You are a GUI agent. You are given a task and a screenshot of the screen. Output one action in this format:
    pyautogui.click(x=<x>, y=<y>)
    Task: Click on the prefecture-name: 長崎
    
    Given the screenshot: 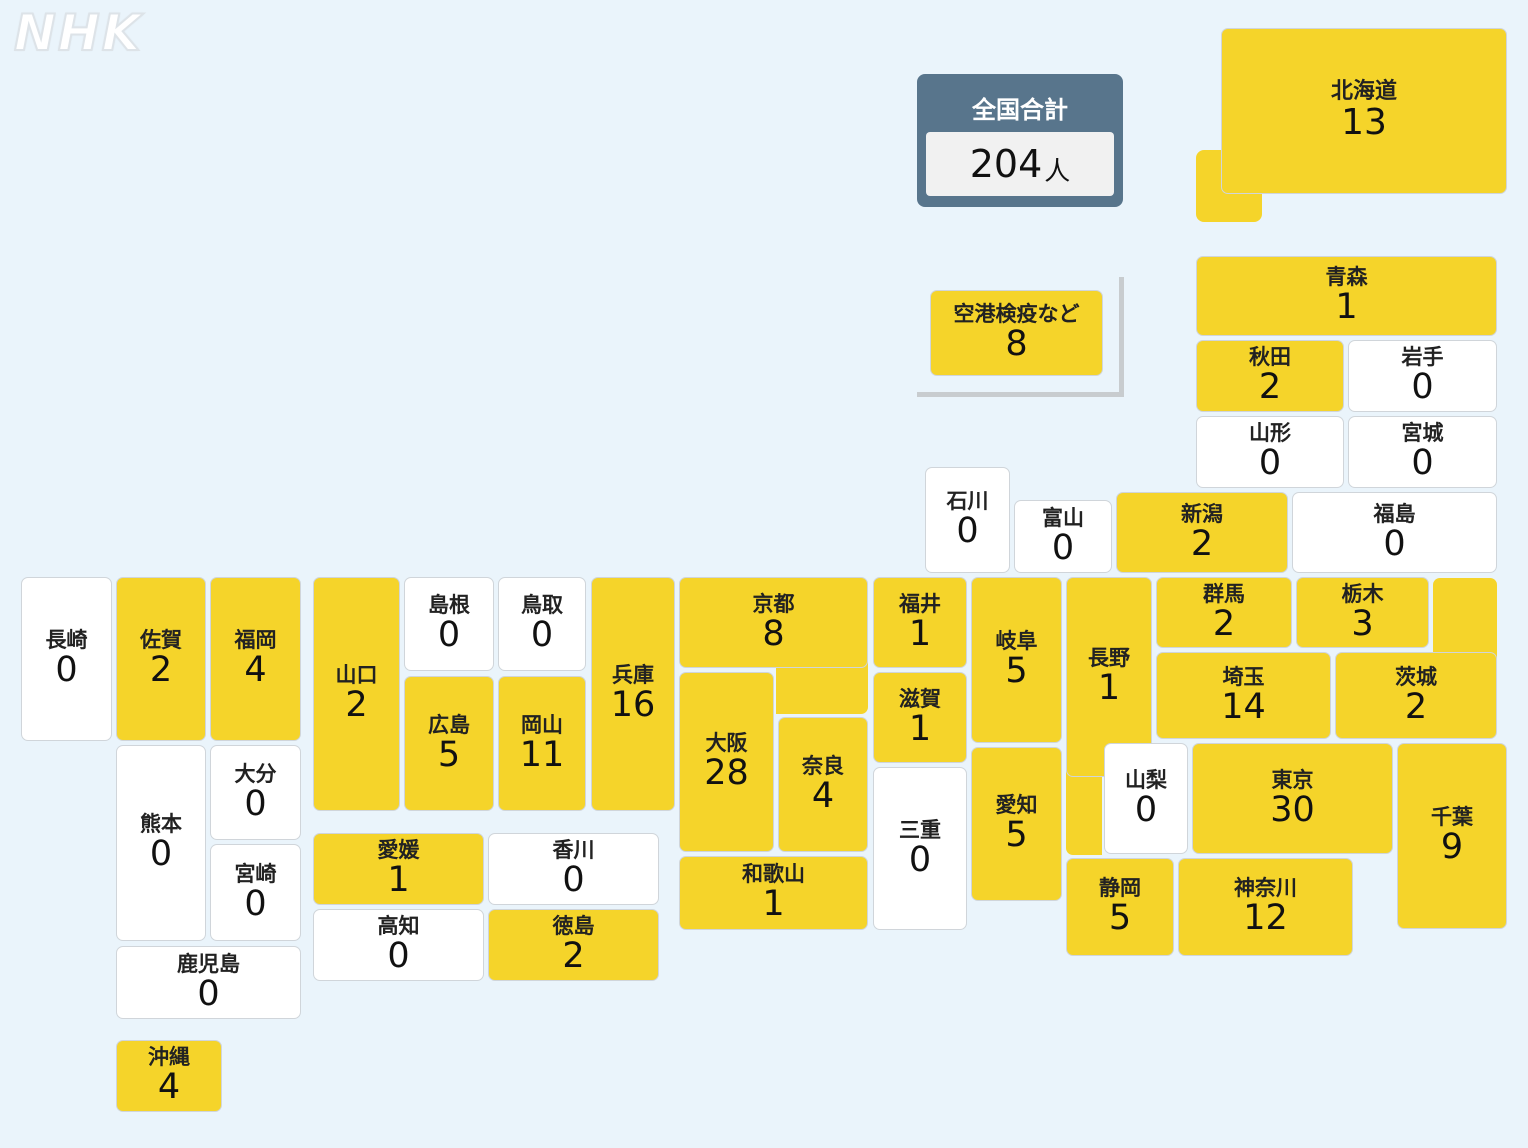 What is the action you would take?
    pyautogui.click(x=66, y=640)
    